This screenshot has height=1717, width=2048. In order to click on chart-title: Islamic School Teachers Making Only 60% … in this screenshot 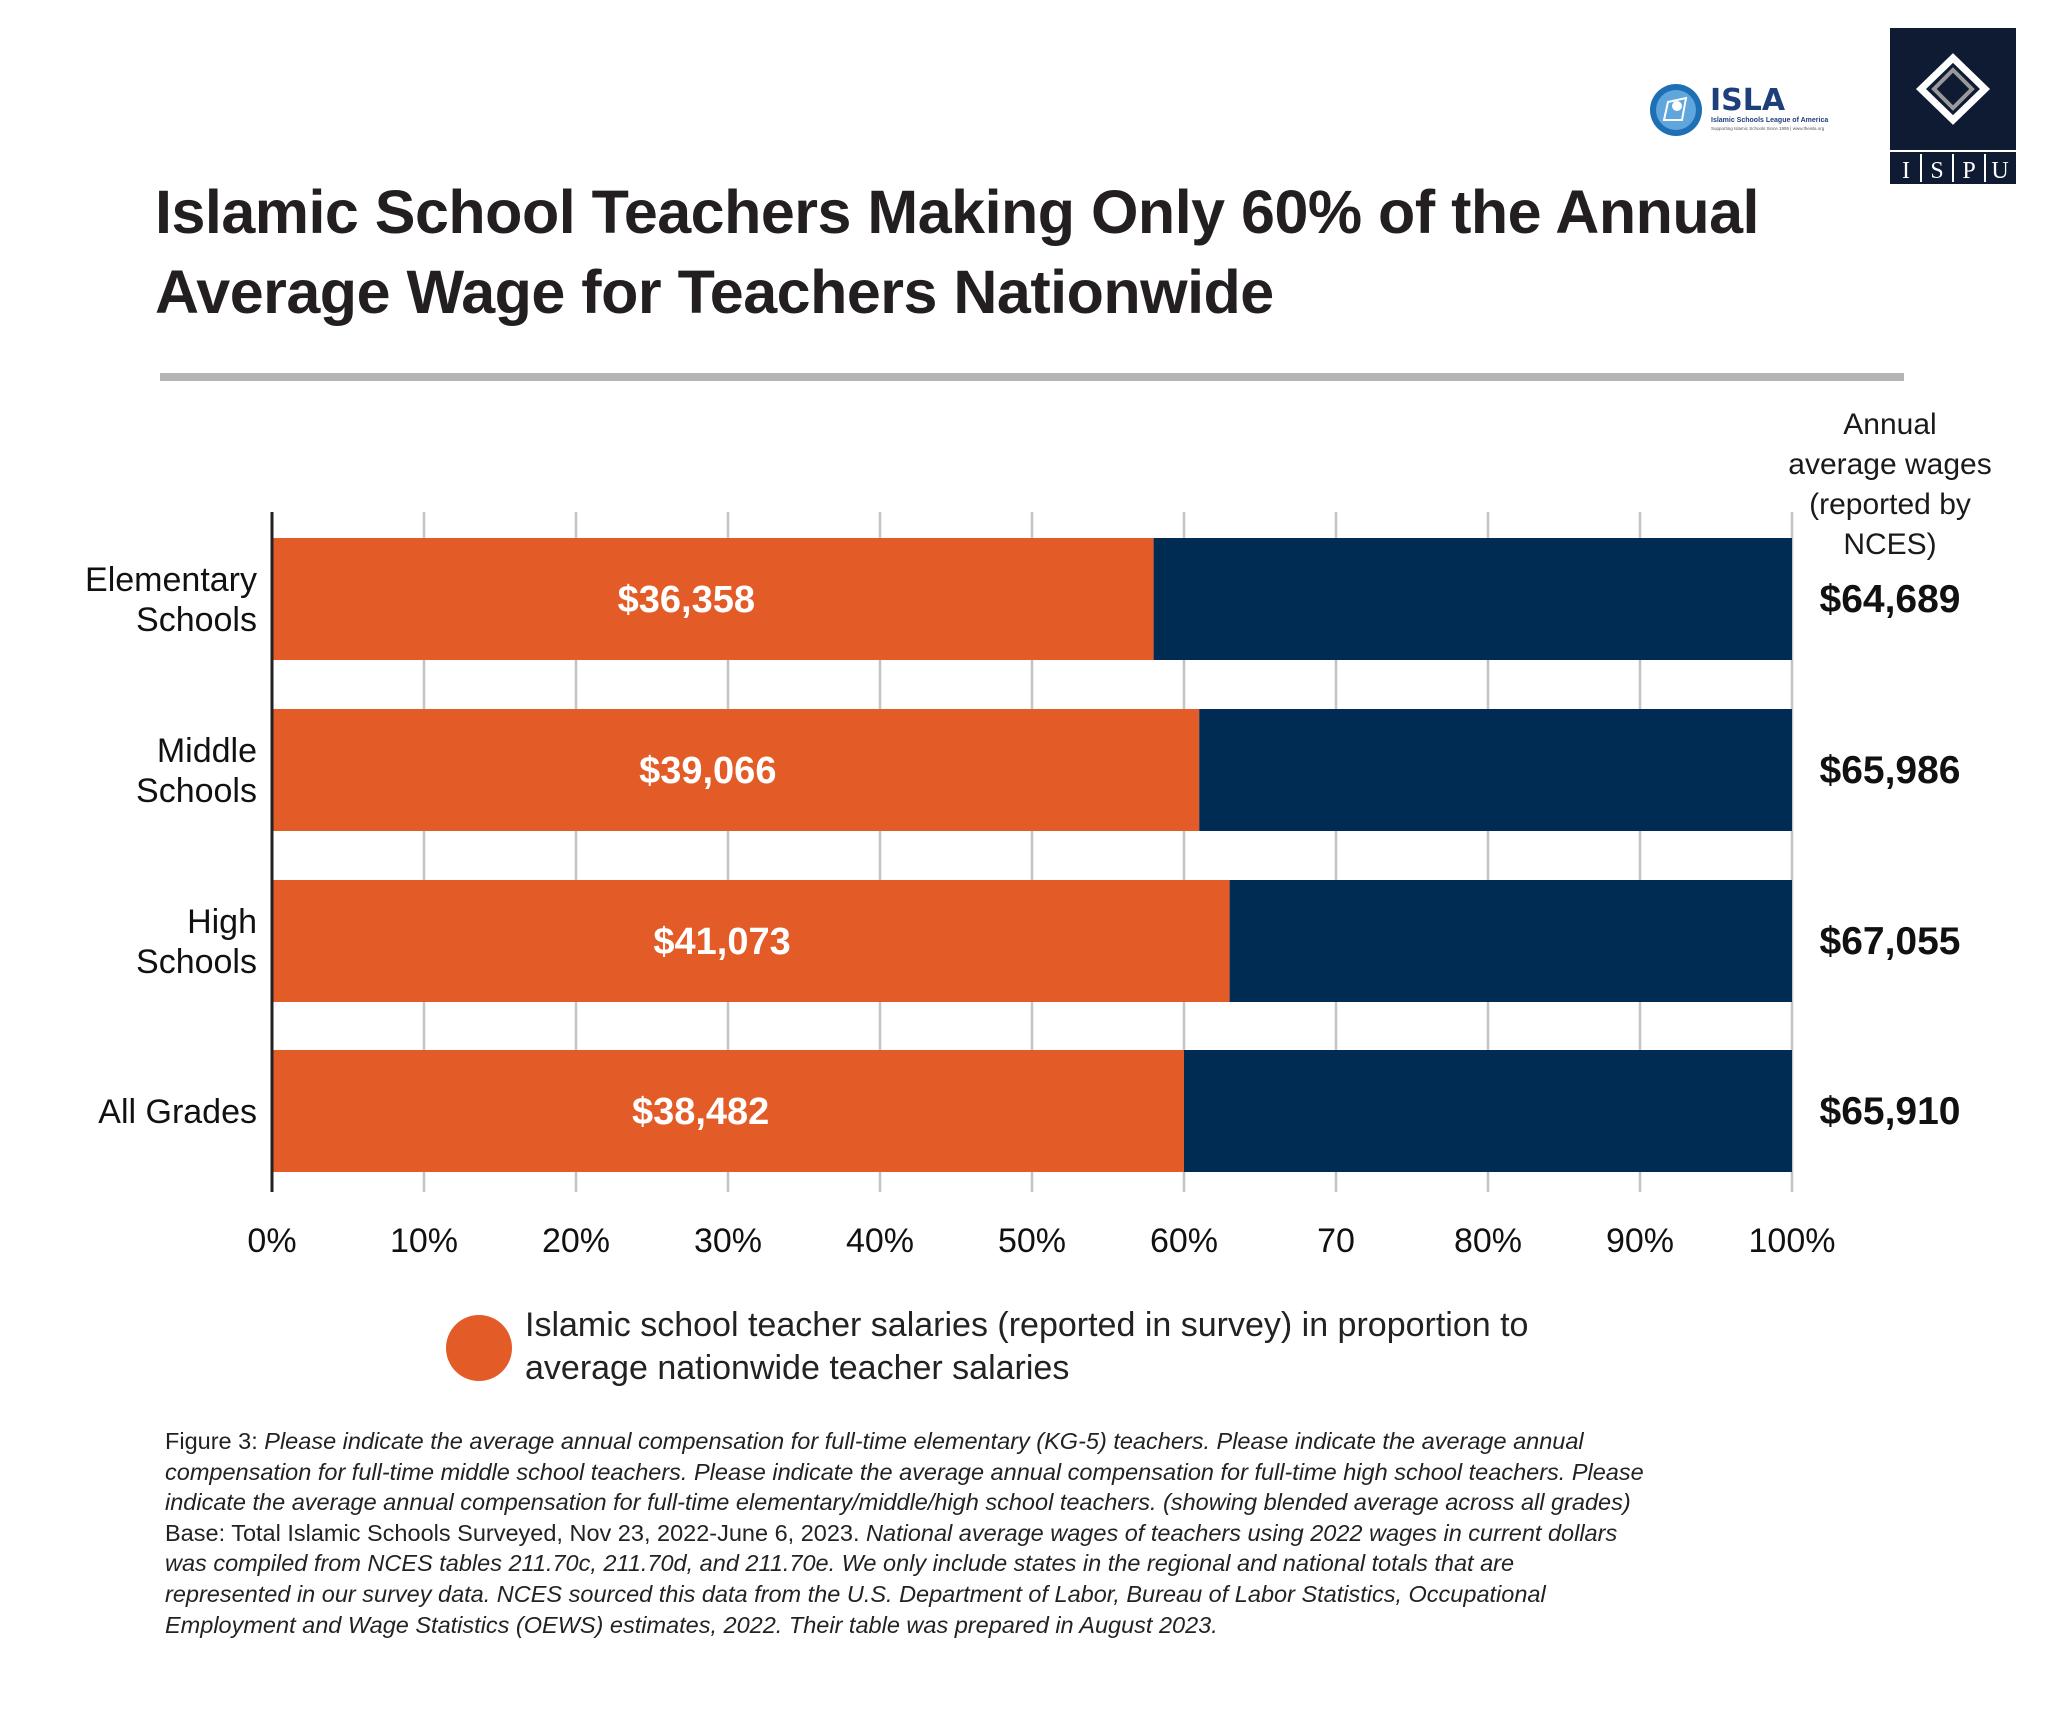, I will do `click(957, 252)`.